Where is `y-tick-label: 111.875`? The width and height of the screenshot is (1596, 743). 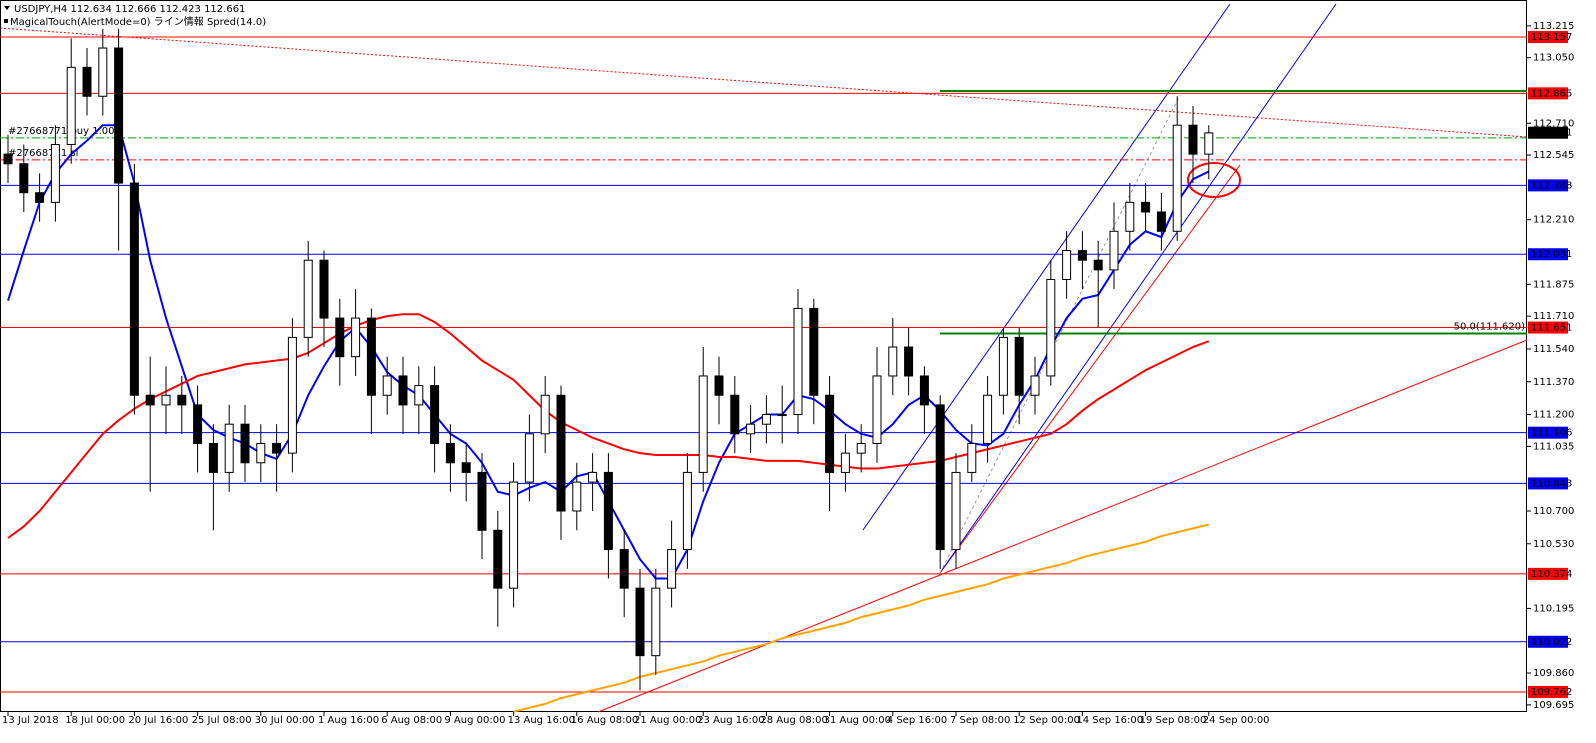 y-tick-label: 111.875 is located at coordinates (1553, 284).